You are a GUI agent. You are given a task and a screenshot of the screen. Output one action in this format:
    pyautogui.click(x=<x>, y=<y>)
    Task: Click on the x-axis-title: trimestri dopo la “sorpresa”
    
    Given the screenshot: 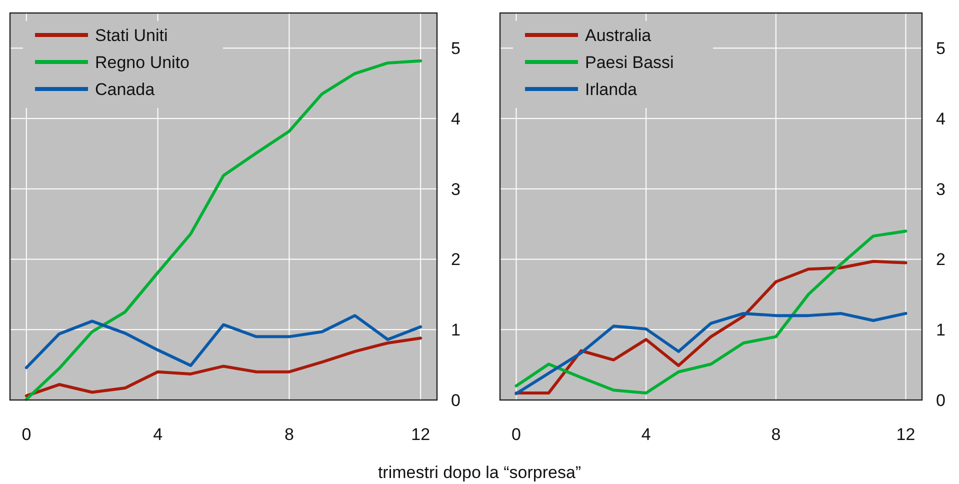 What is the action you would take?
    pyautogui.click(x=480, y=472)
    